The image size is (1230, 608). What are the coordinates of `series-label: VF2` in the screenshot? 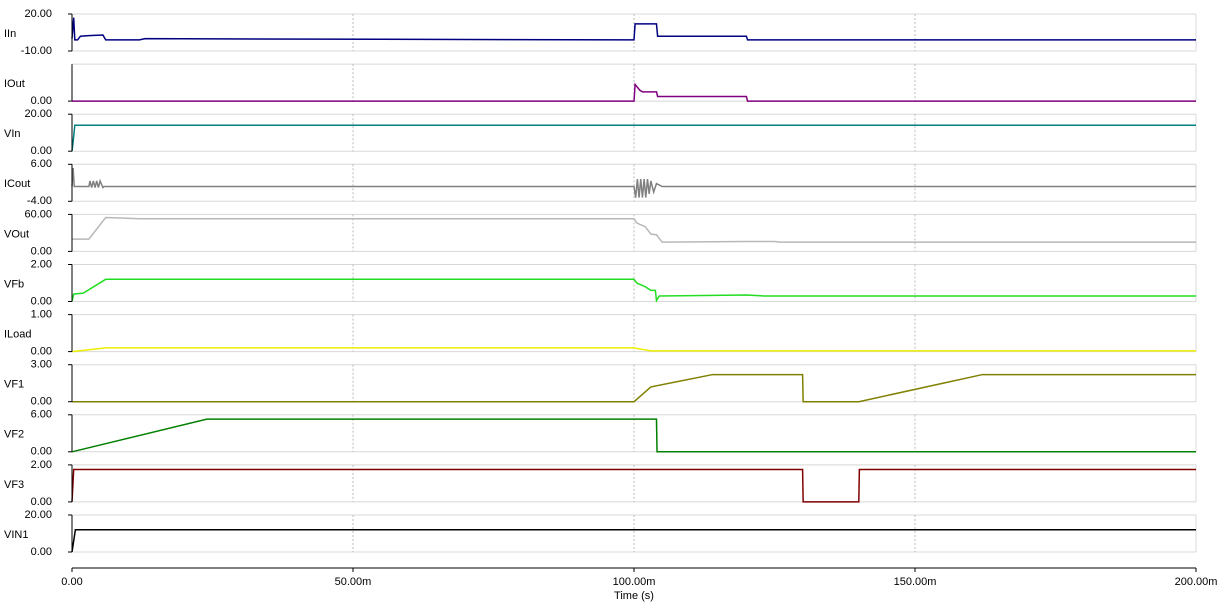 It's located at (14, 435).